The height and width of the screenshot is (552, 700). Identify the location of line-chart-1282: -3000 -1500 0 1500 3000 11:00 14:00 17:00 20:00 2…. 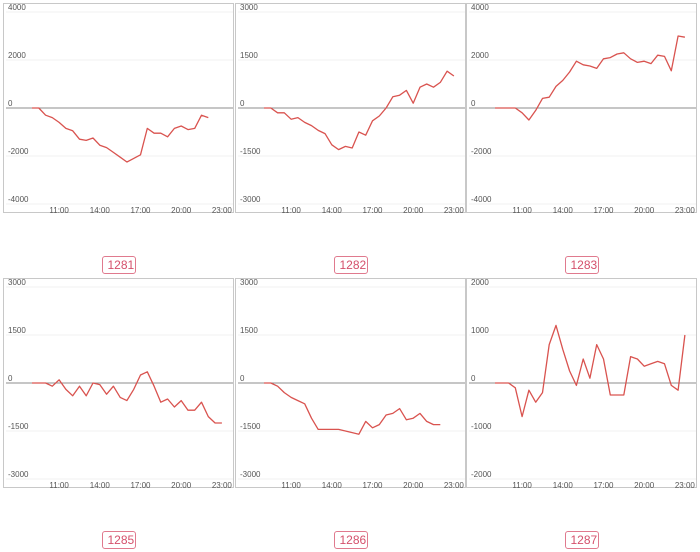
(351, 109).